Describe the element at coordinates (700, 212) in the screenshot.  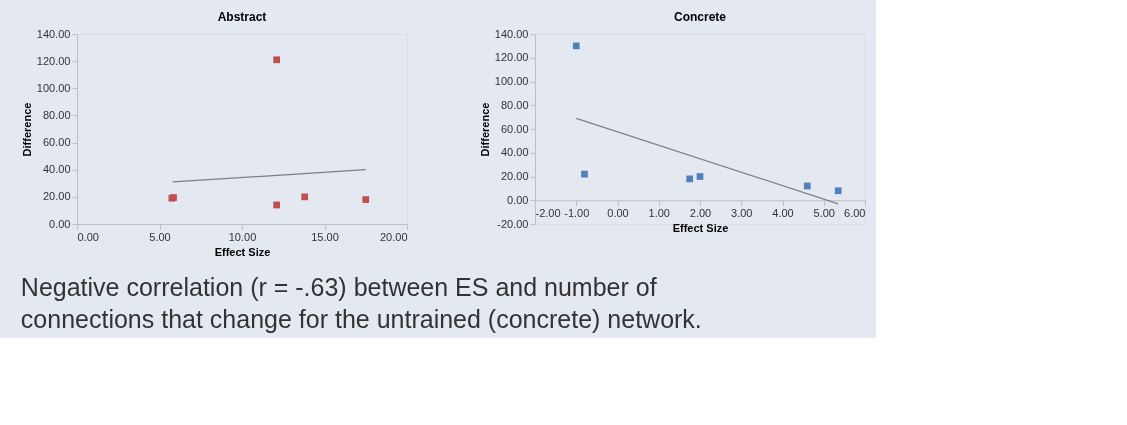
I see `x-tick-label: 2.00` at that location.